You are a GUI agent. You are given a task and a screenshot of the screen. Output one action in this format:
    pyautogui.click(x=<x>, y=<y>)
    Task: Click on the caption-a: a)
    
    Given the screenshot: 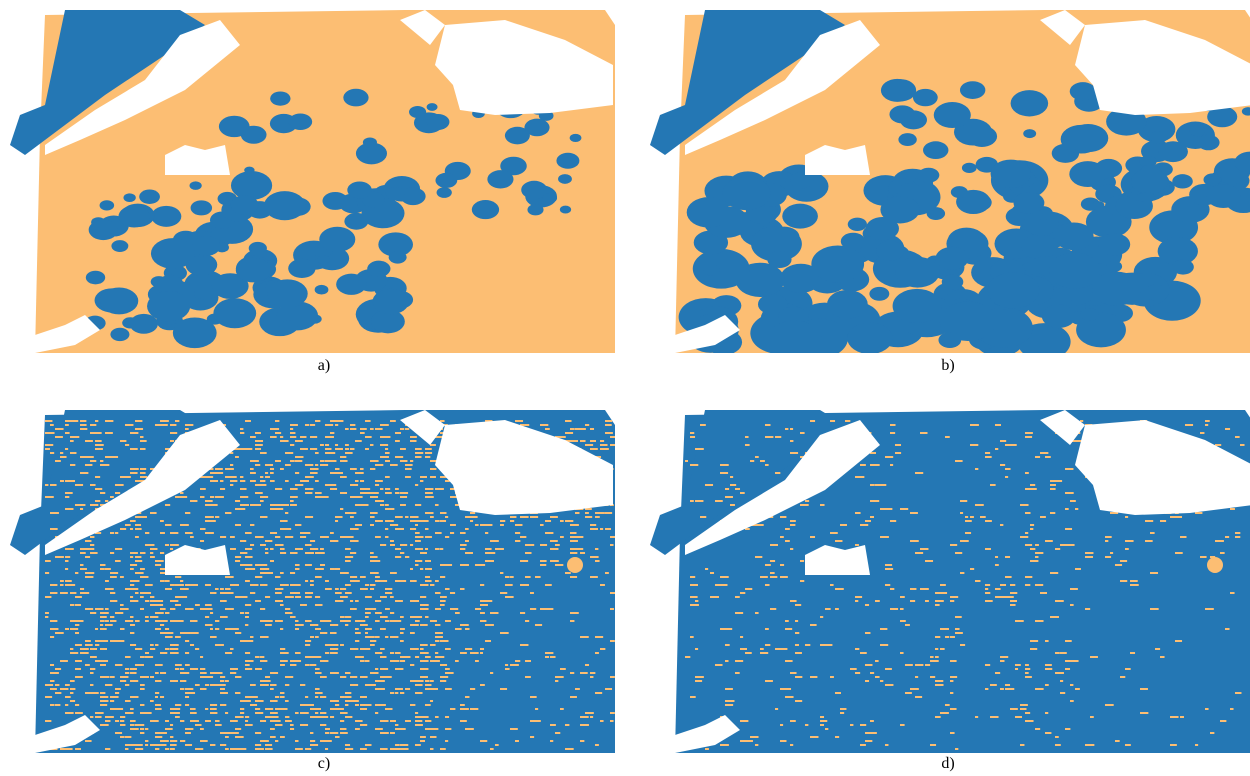 What is the action you would take?
    pyautogui.click(x=324, y=365)
    